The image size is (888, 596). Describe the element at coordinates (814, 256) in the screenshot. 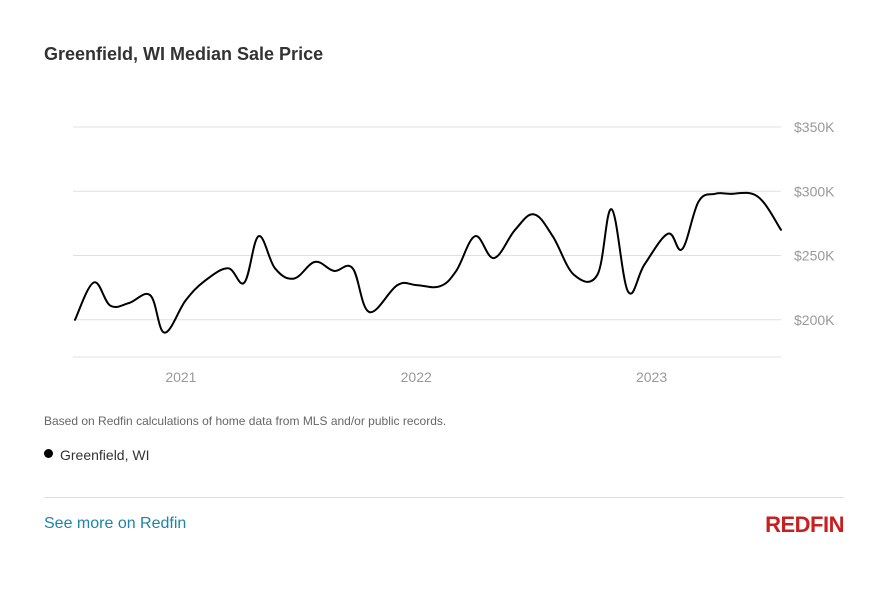

I see `y-tick-label: $250K` at that location.